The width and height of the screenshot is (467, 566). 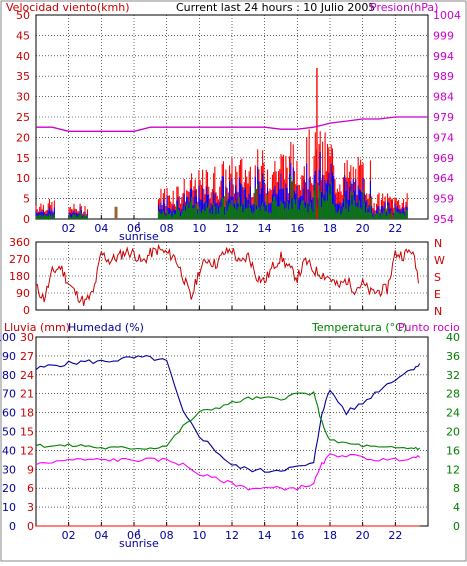 I want to click on humidity-tick-label: 10, so click(x=9, y=507).